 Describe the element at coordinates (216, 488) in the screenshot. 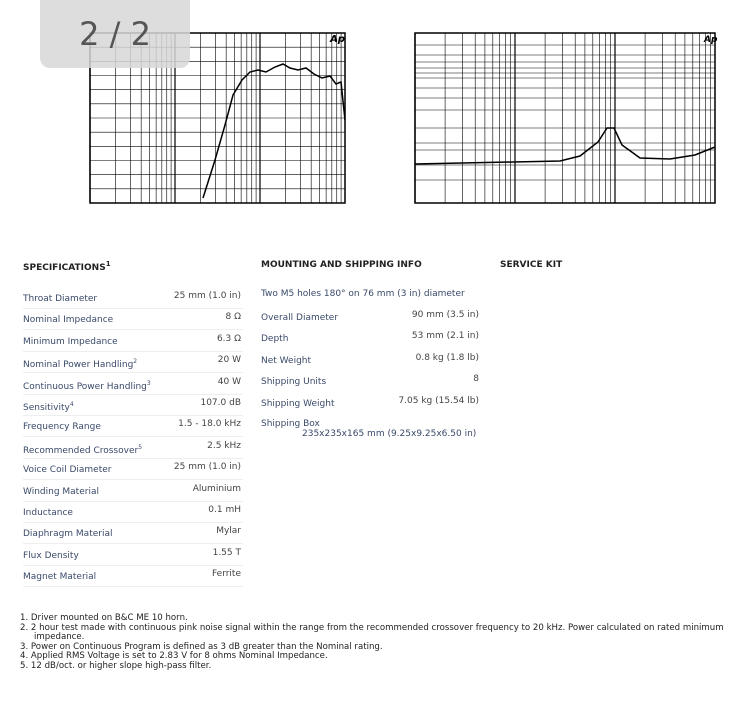

I see `spec-value: Aluminium` at that location.